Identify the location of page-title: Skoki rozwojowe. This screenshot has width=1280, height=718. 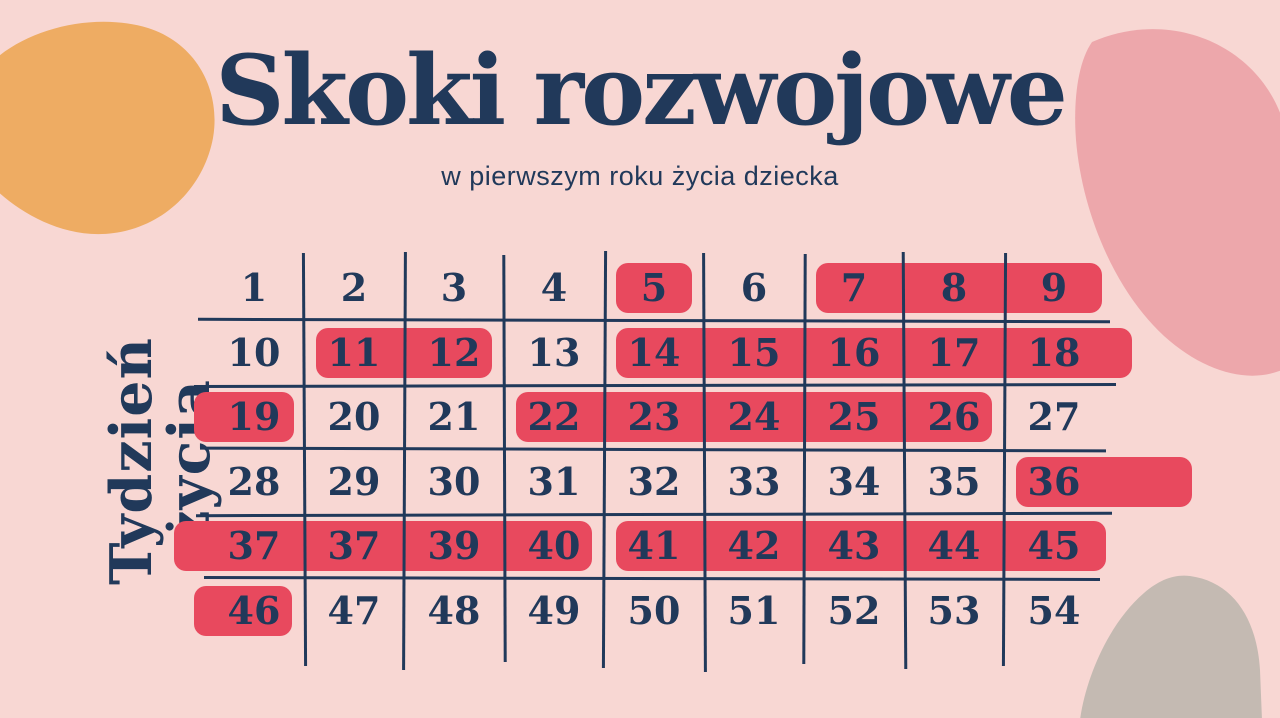
(641, 90).